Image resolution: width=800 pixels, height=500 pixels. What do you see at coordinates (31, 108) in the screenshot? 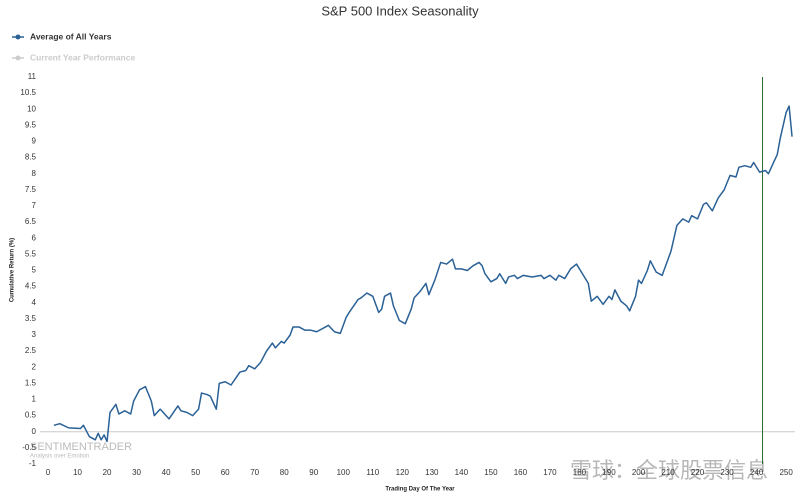
I see `y-tick-label: 10` at bounding box center [31, 108].